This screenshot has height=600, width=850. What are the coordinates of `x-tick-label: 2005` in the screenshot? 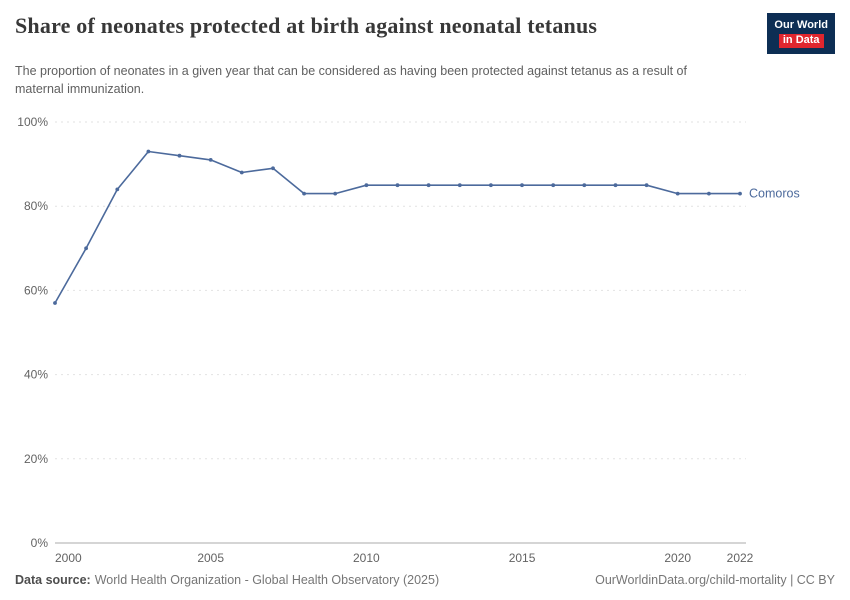 It's located at (210, 558).